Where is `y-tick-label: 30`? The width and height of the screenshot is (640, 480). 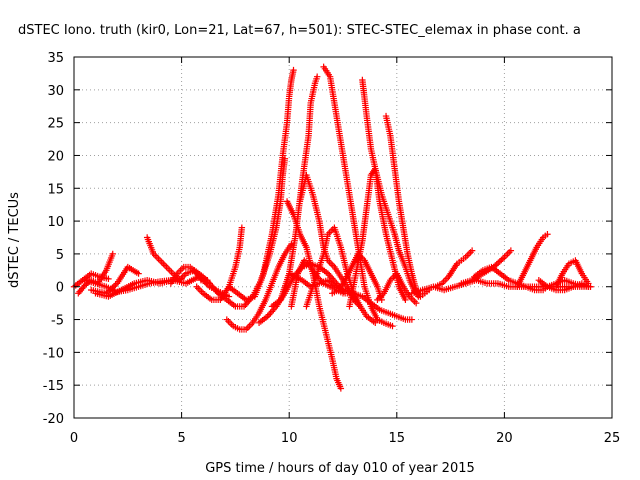
y-tick-label: 30 is located at coordinates (55, 91).